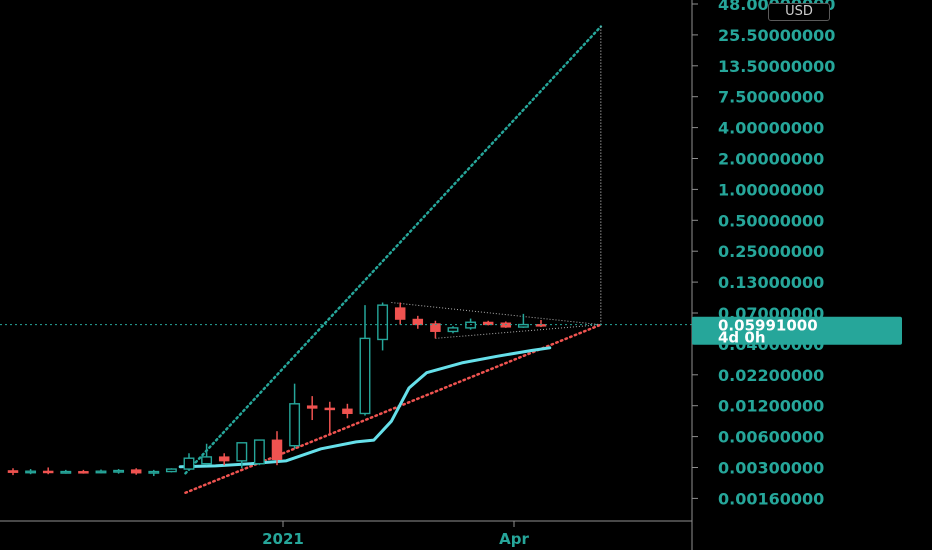 The image size is (932, 550). Describe the element at coordinates (771, 375) in the screenshot. I see `price-axis-tick-label: 0.02200000` at that location.